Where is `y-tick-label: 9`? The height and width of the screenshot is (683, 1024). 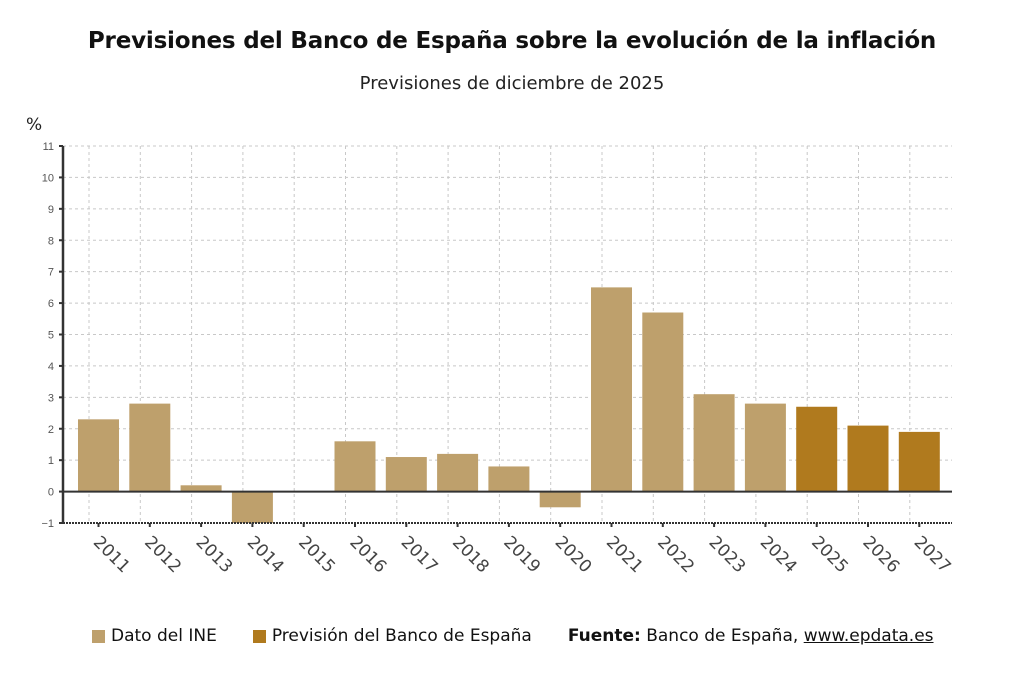 y-tick-label: 9 is located at coordinates (51, 210).